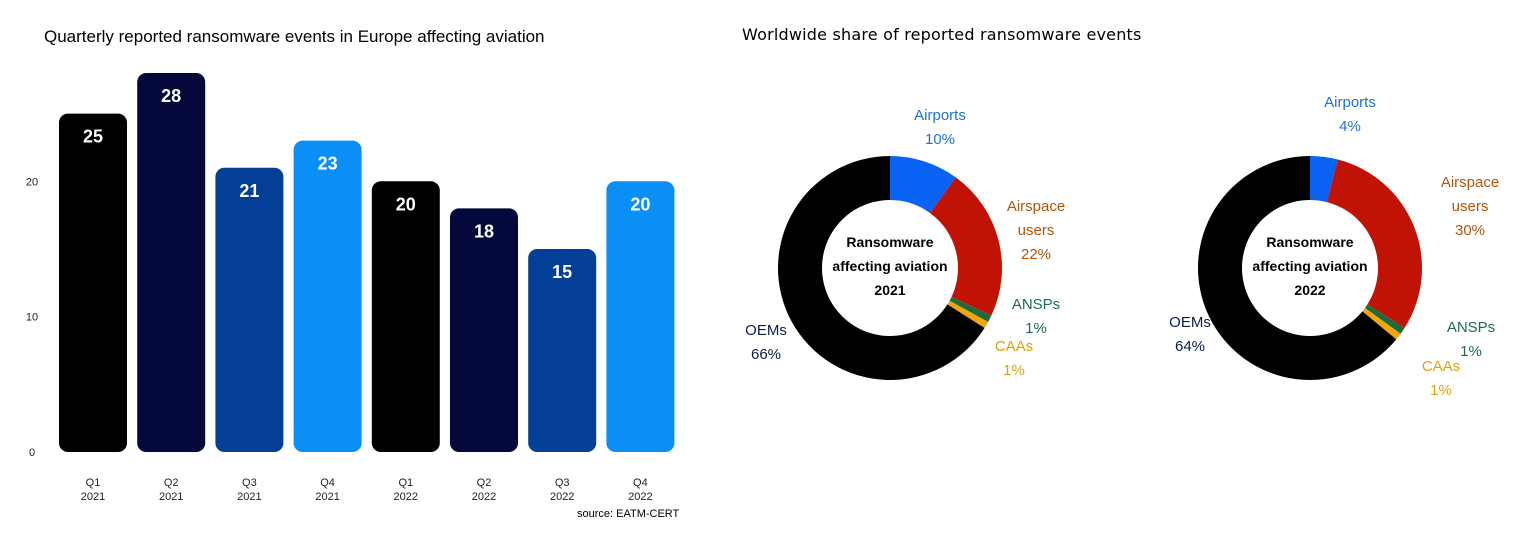 The image size is (1524, 540). Describe the element at coordinates (1190, 346) in the screenshot. I see `donut-slice-label: 64%` at that location.